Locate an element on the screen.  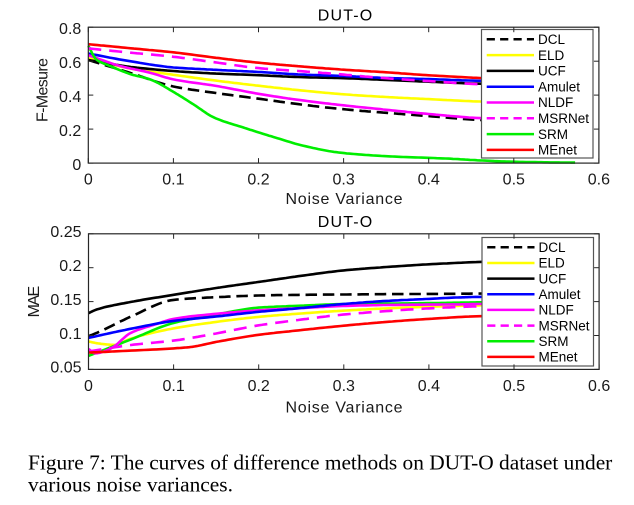
svg-text: F-Mesure is located at coordinates (43, 90).